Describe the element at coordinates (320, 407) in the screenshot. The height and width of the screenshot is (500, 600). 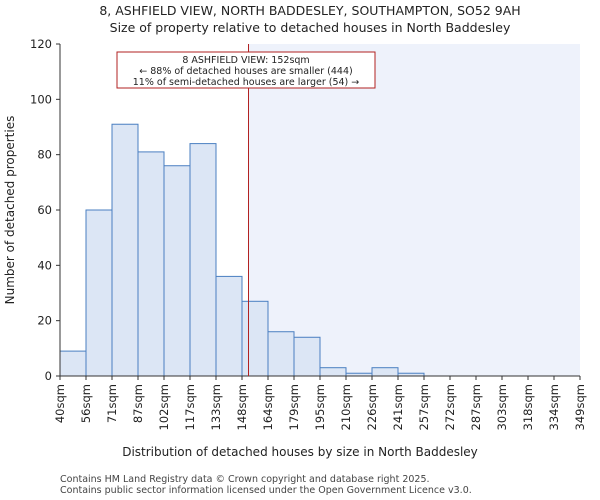
I see `x-tick-label-195sqm: 195sqm` at that location.